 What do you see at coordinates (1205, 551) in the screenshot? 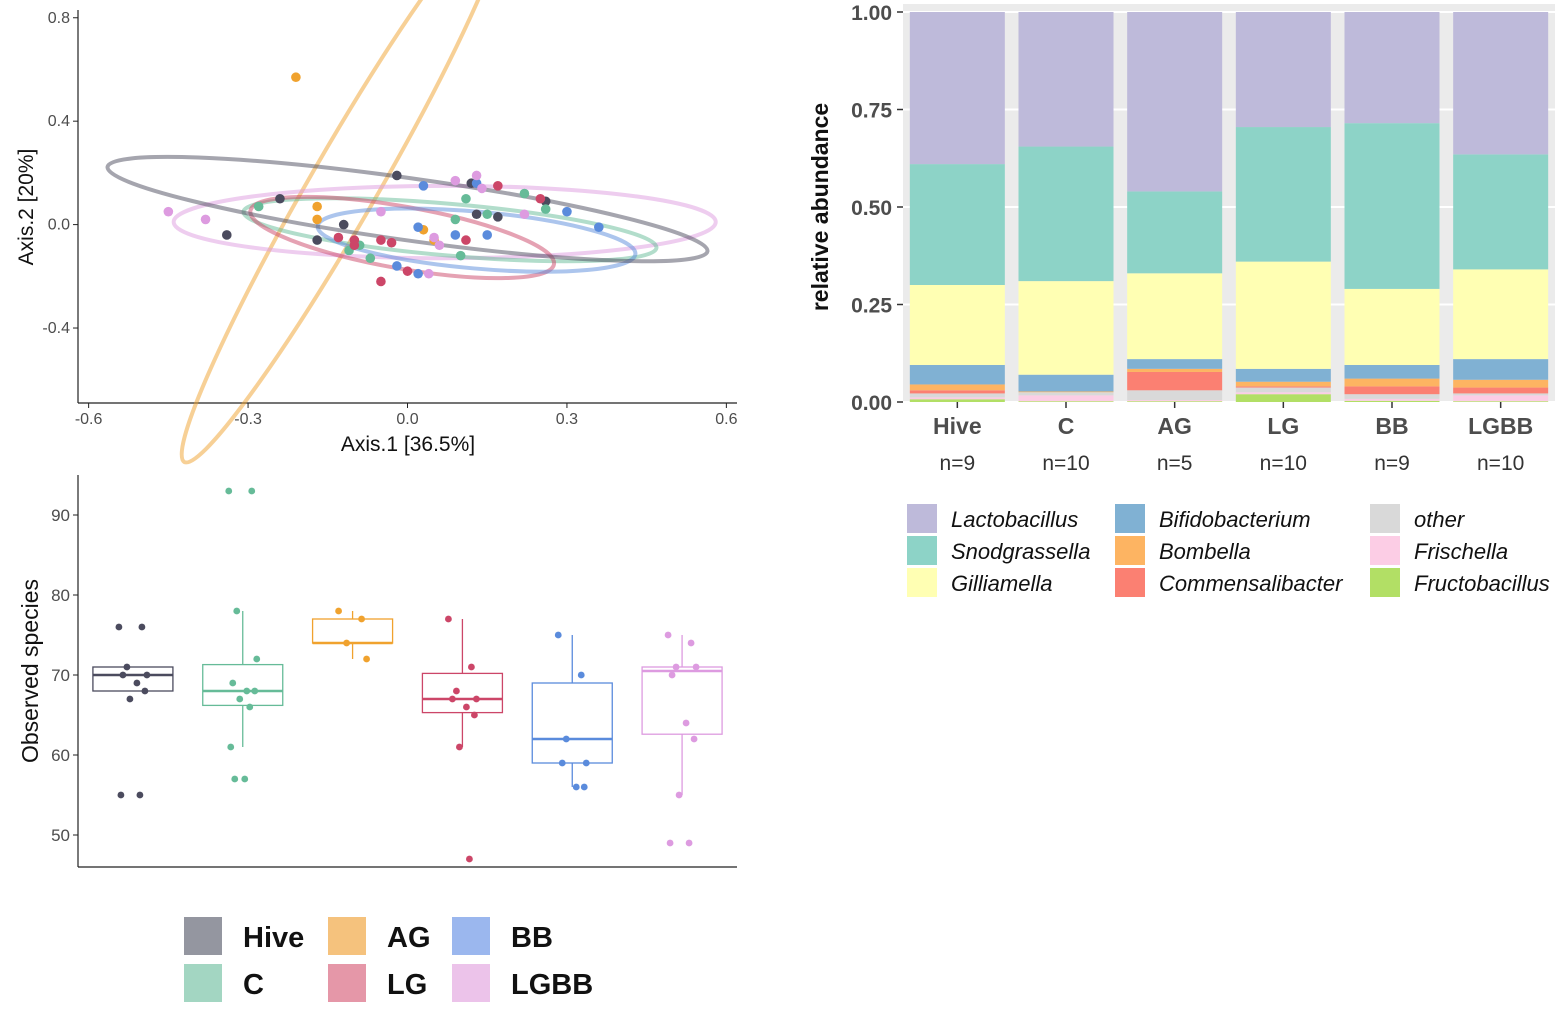
I see `taxa-legend-label: Bombella` at bounding box center [1205, 551].